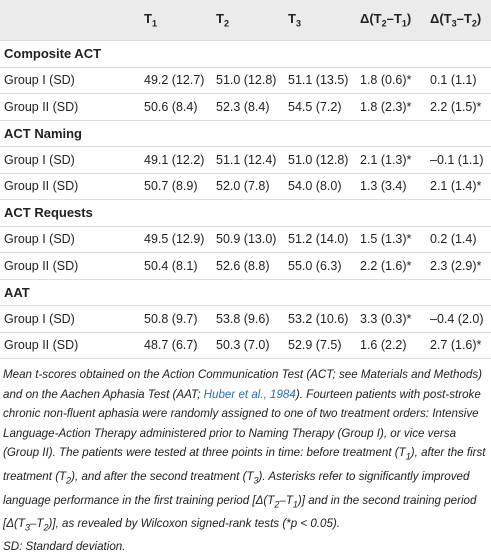 The height and width of the screenshot is (555, 491). What do you see at coordinates (458, 345) in the screenshot?
I see `value-cell: 2.7 (1.6)*` at bounding box center [458, 345].